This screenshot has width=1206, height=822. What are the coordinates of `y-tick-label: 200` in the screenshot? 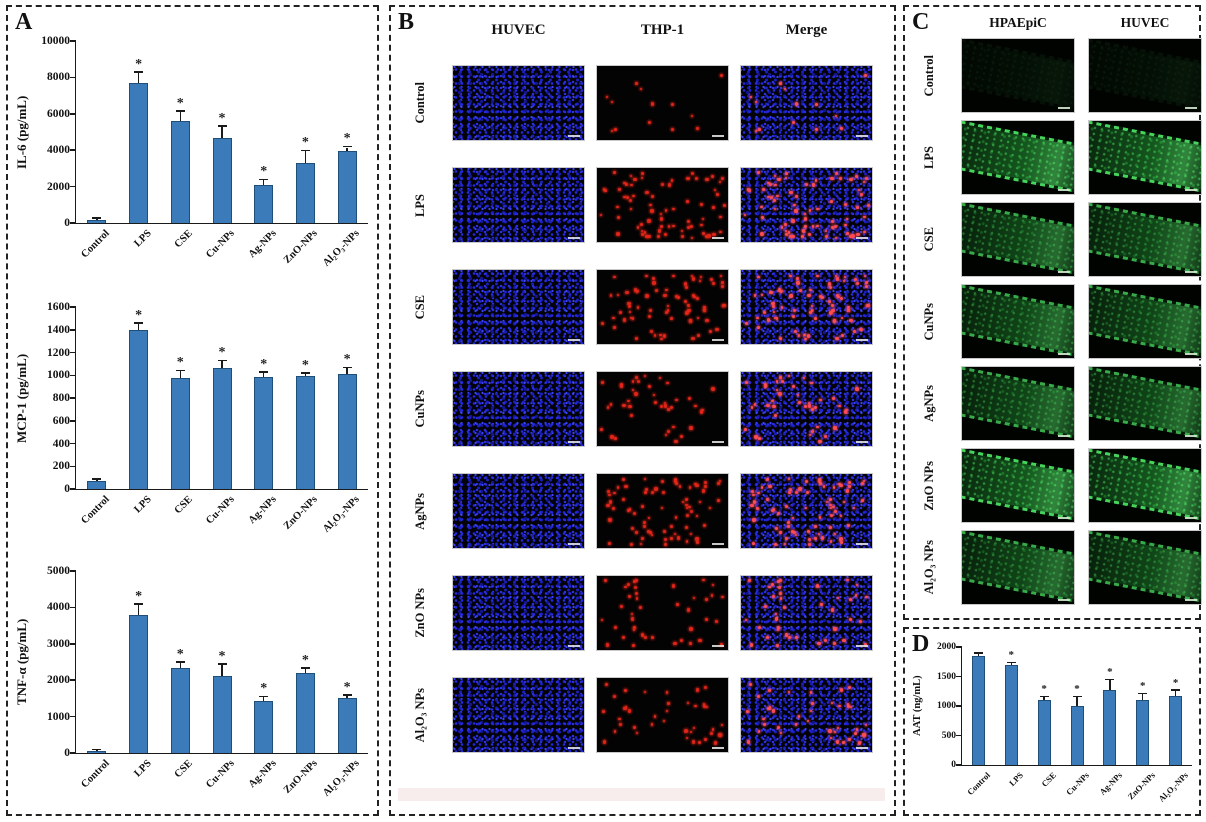 It's located at (61, 466).